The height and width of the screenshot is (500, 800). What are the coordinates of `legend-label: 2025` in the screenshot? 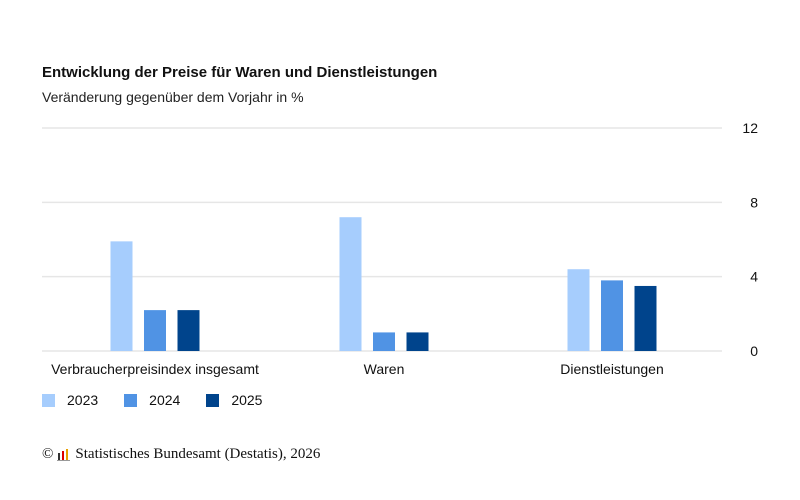 It's located at (247, 400).